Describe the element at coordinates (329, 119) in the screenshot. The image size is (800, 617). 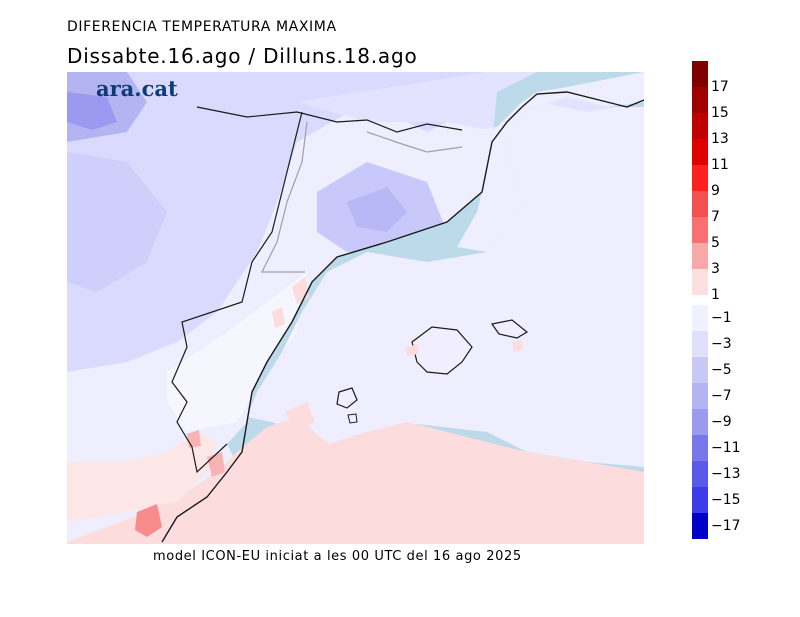
I see `coastline-north` at that location.